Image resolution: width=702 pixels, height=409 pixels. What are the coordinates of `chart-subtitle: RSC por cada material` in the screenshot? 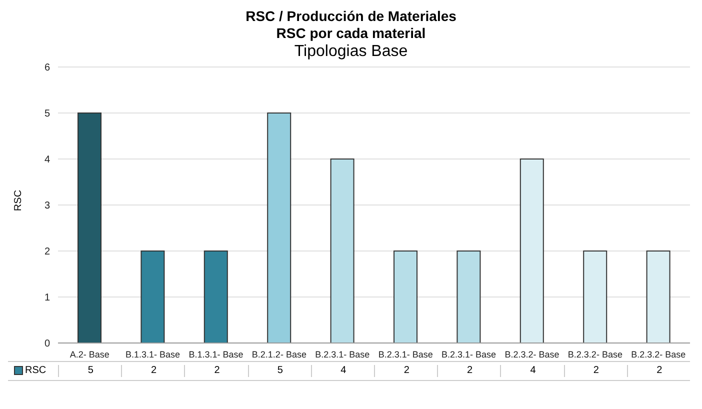 It's located at (351, 33).